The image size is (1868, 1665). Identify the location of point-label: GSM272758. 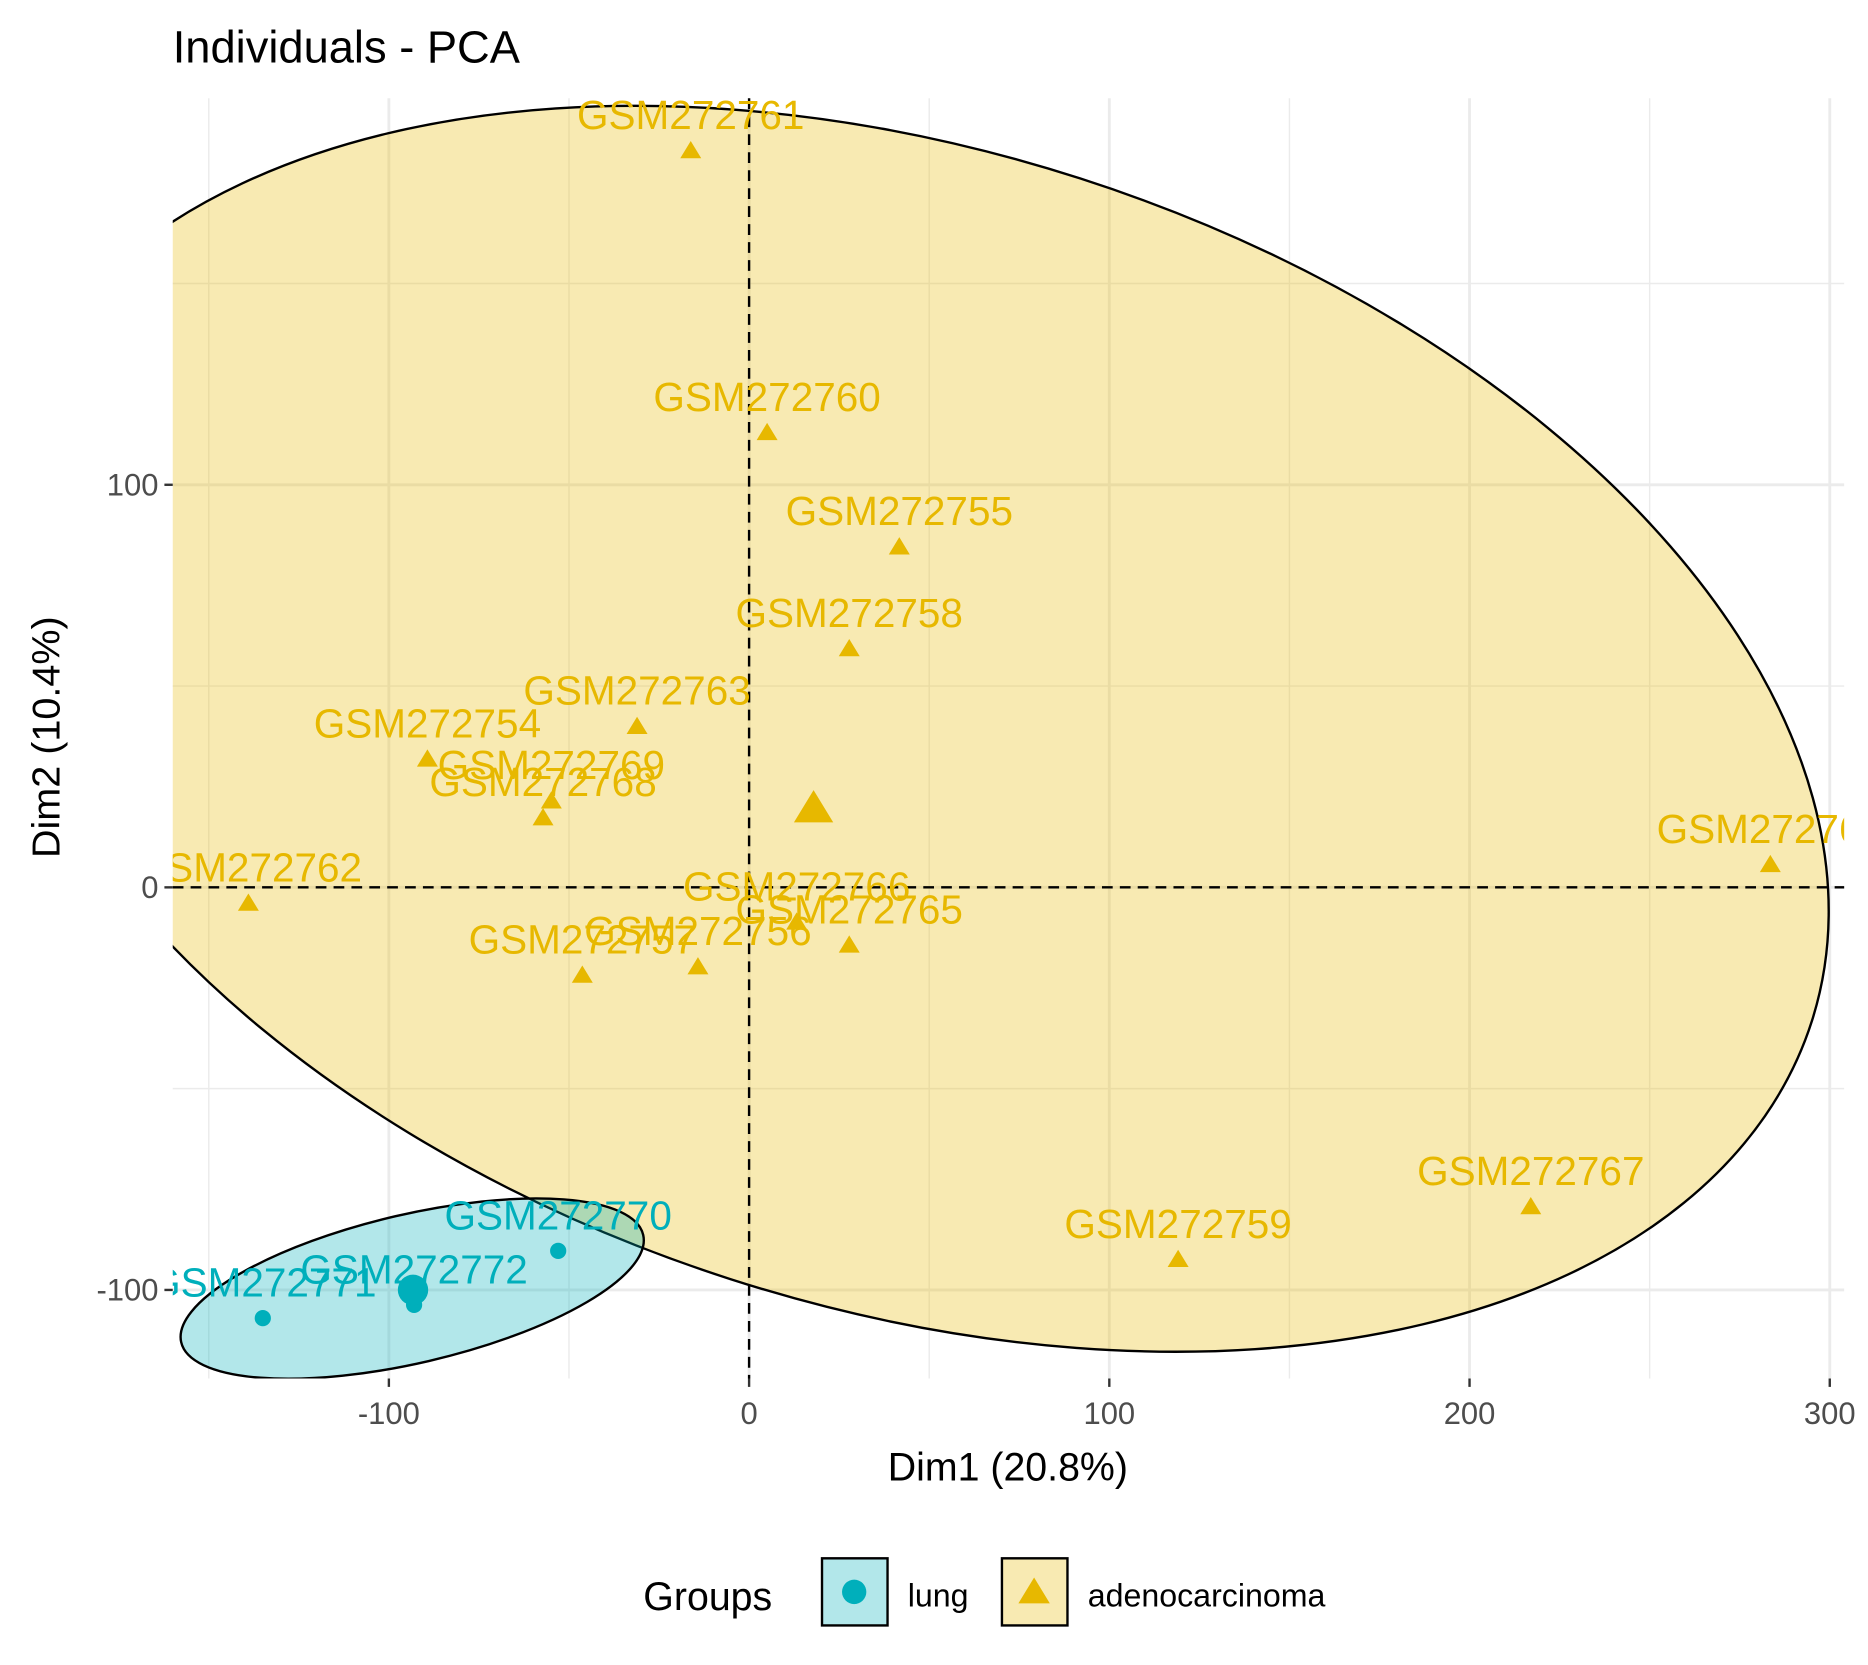
(849, 613).